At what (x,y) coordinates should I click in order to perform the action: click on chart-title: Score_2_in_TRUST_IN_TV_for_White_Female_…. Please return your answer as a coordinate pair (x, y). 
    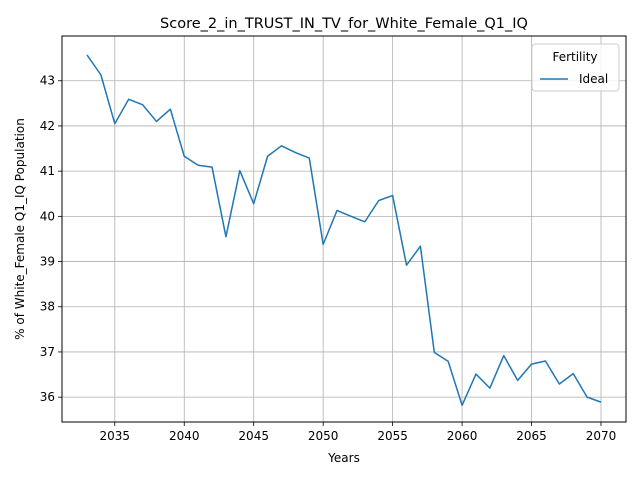
    Looking at the image, I should click on (344, 24).